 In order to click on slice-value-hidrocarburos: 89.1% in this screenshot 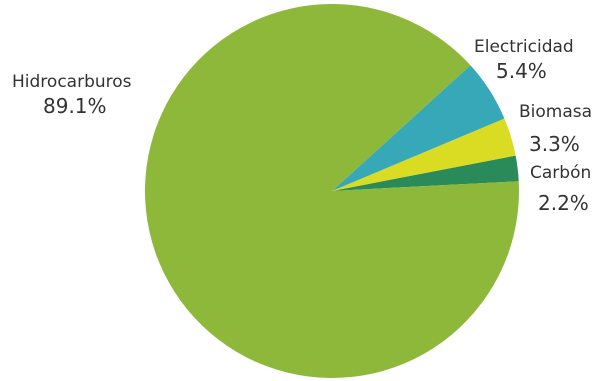, I will do `click(75, 106)`.